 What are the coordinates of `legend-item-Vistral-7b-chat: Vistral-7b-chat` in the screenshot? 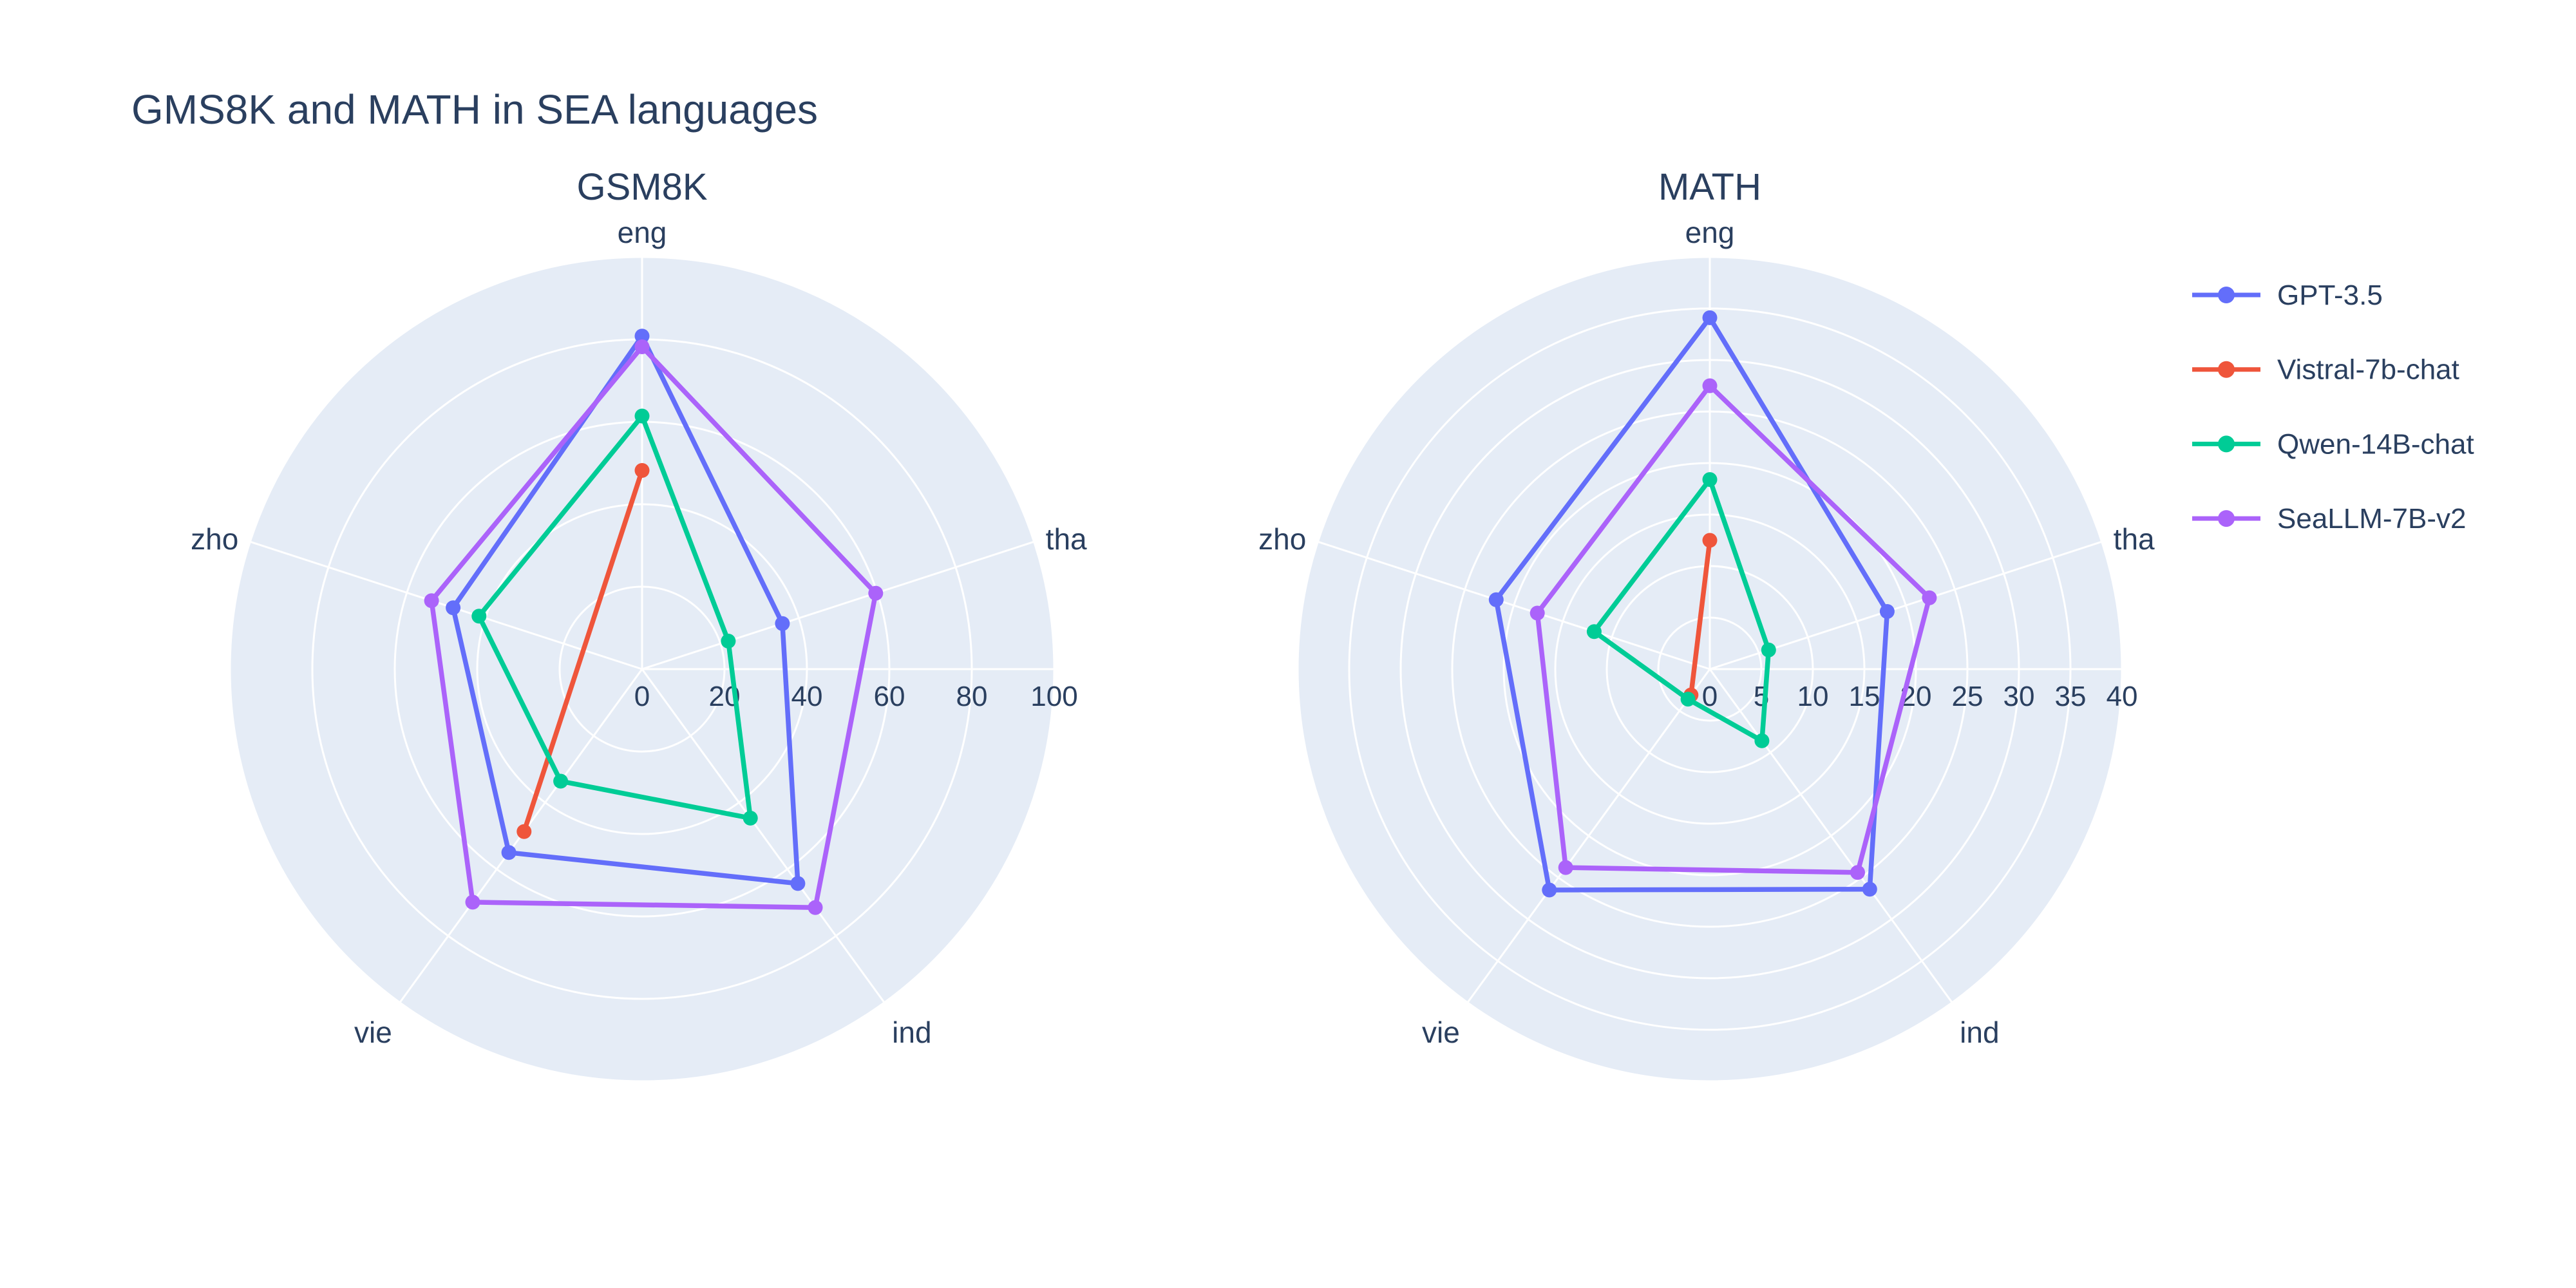 It's located at (2326, 370).